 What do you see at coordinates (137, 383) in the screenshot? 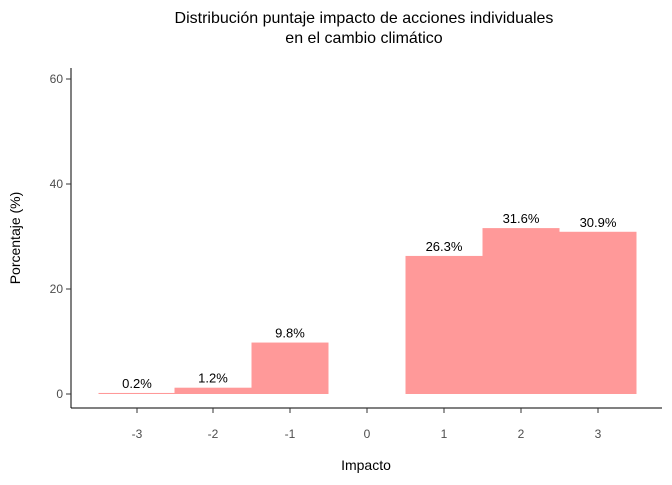
I see `bar-label--3: 0.2%` at bounding box center [137, 383].